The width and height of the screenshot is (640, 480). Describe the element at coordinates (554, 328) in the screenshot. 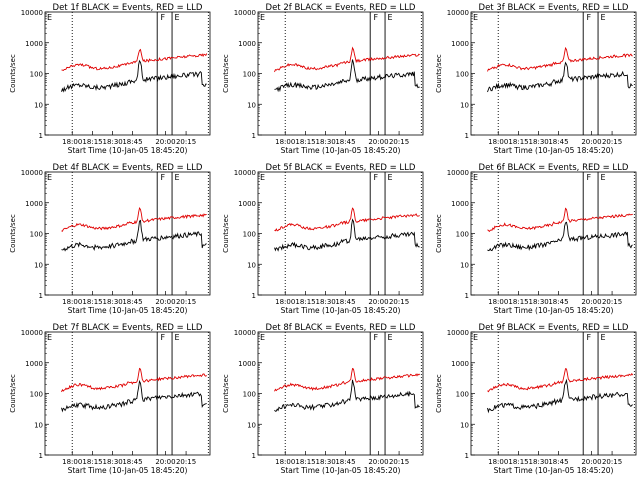

I see `panel-title: Det 9f BLACK = Events, RED = LLD` at that location.